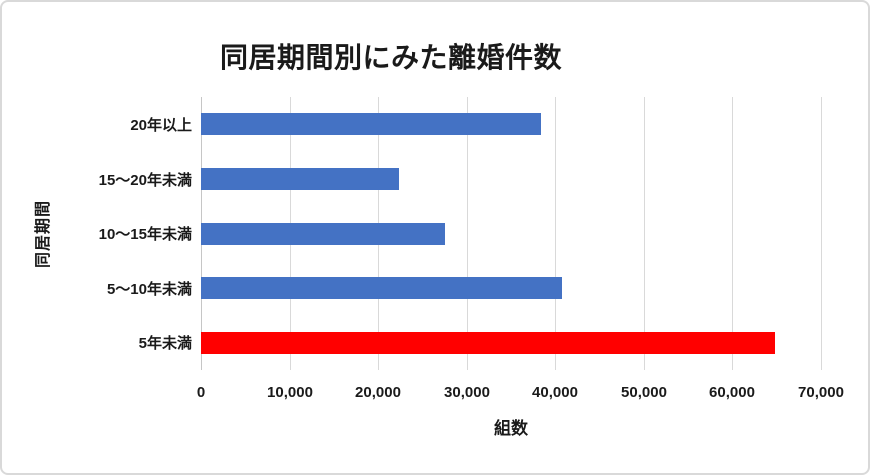 This screenshot has width=870, height=475. I want to click on category-axis-labels: 20年以上 15〜20年未満 10〜15年未満 5〜10年未満 5年未満, so click(117, 233).